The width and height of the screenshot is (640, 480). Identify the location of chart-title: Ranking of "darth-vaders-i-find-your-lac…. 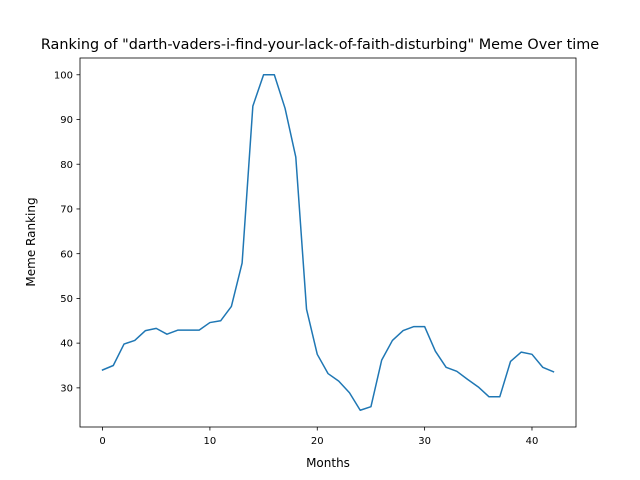
(320, 45).